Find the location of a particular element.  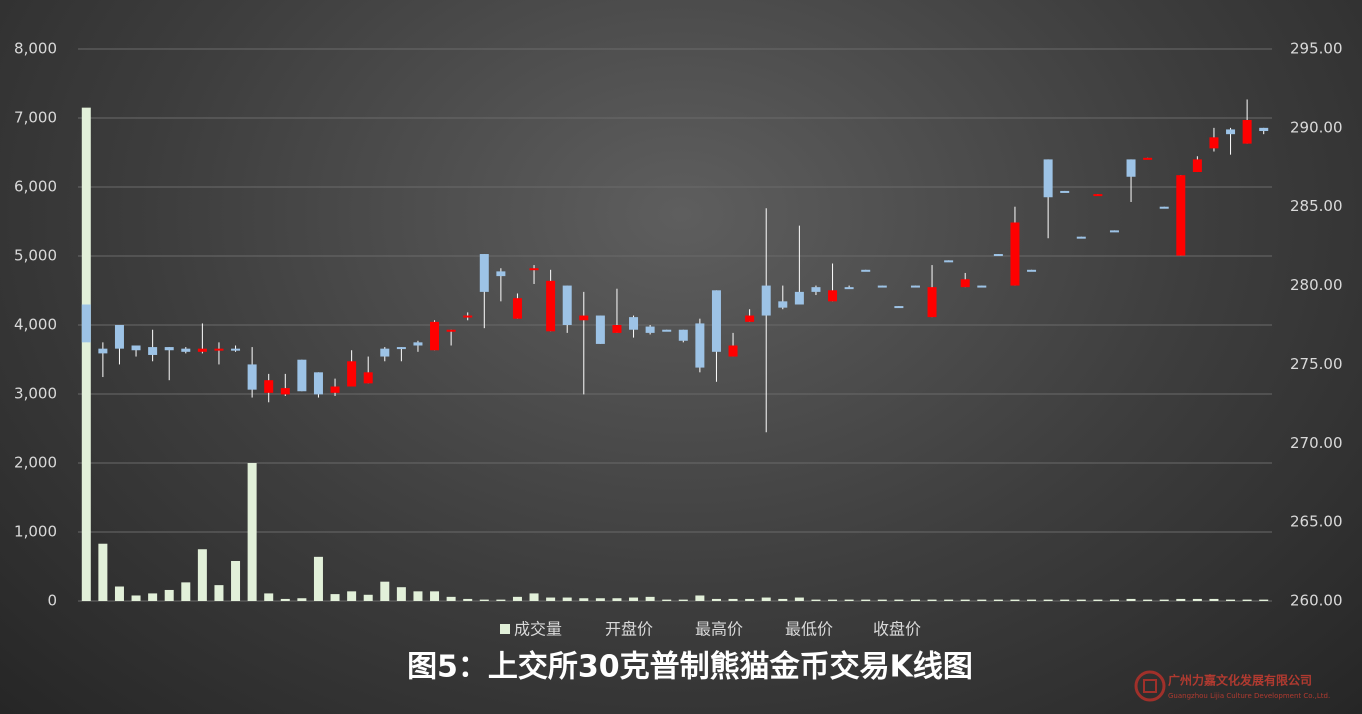

y-tick-label: 0 is located at coordinates (52, 601).